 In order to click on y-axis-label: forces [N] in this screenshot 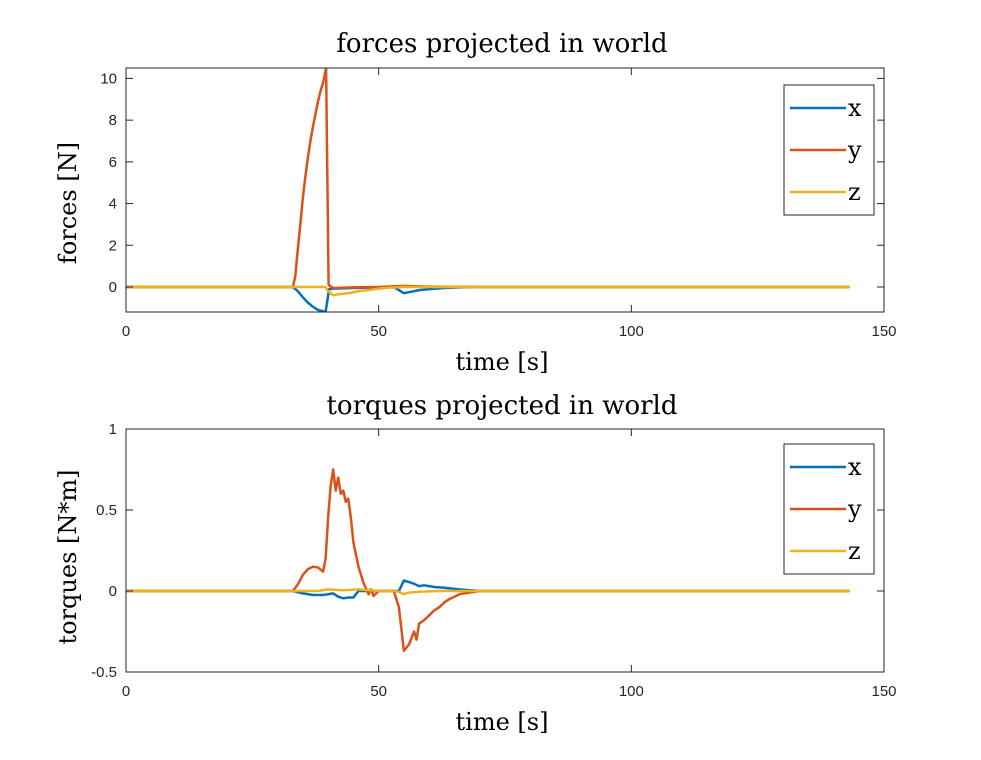, I will do `click(68, 203)`.